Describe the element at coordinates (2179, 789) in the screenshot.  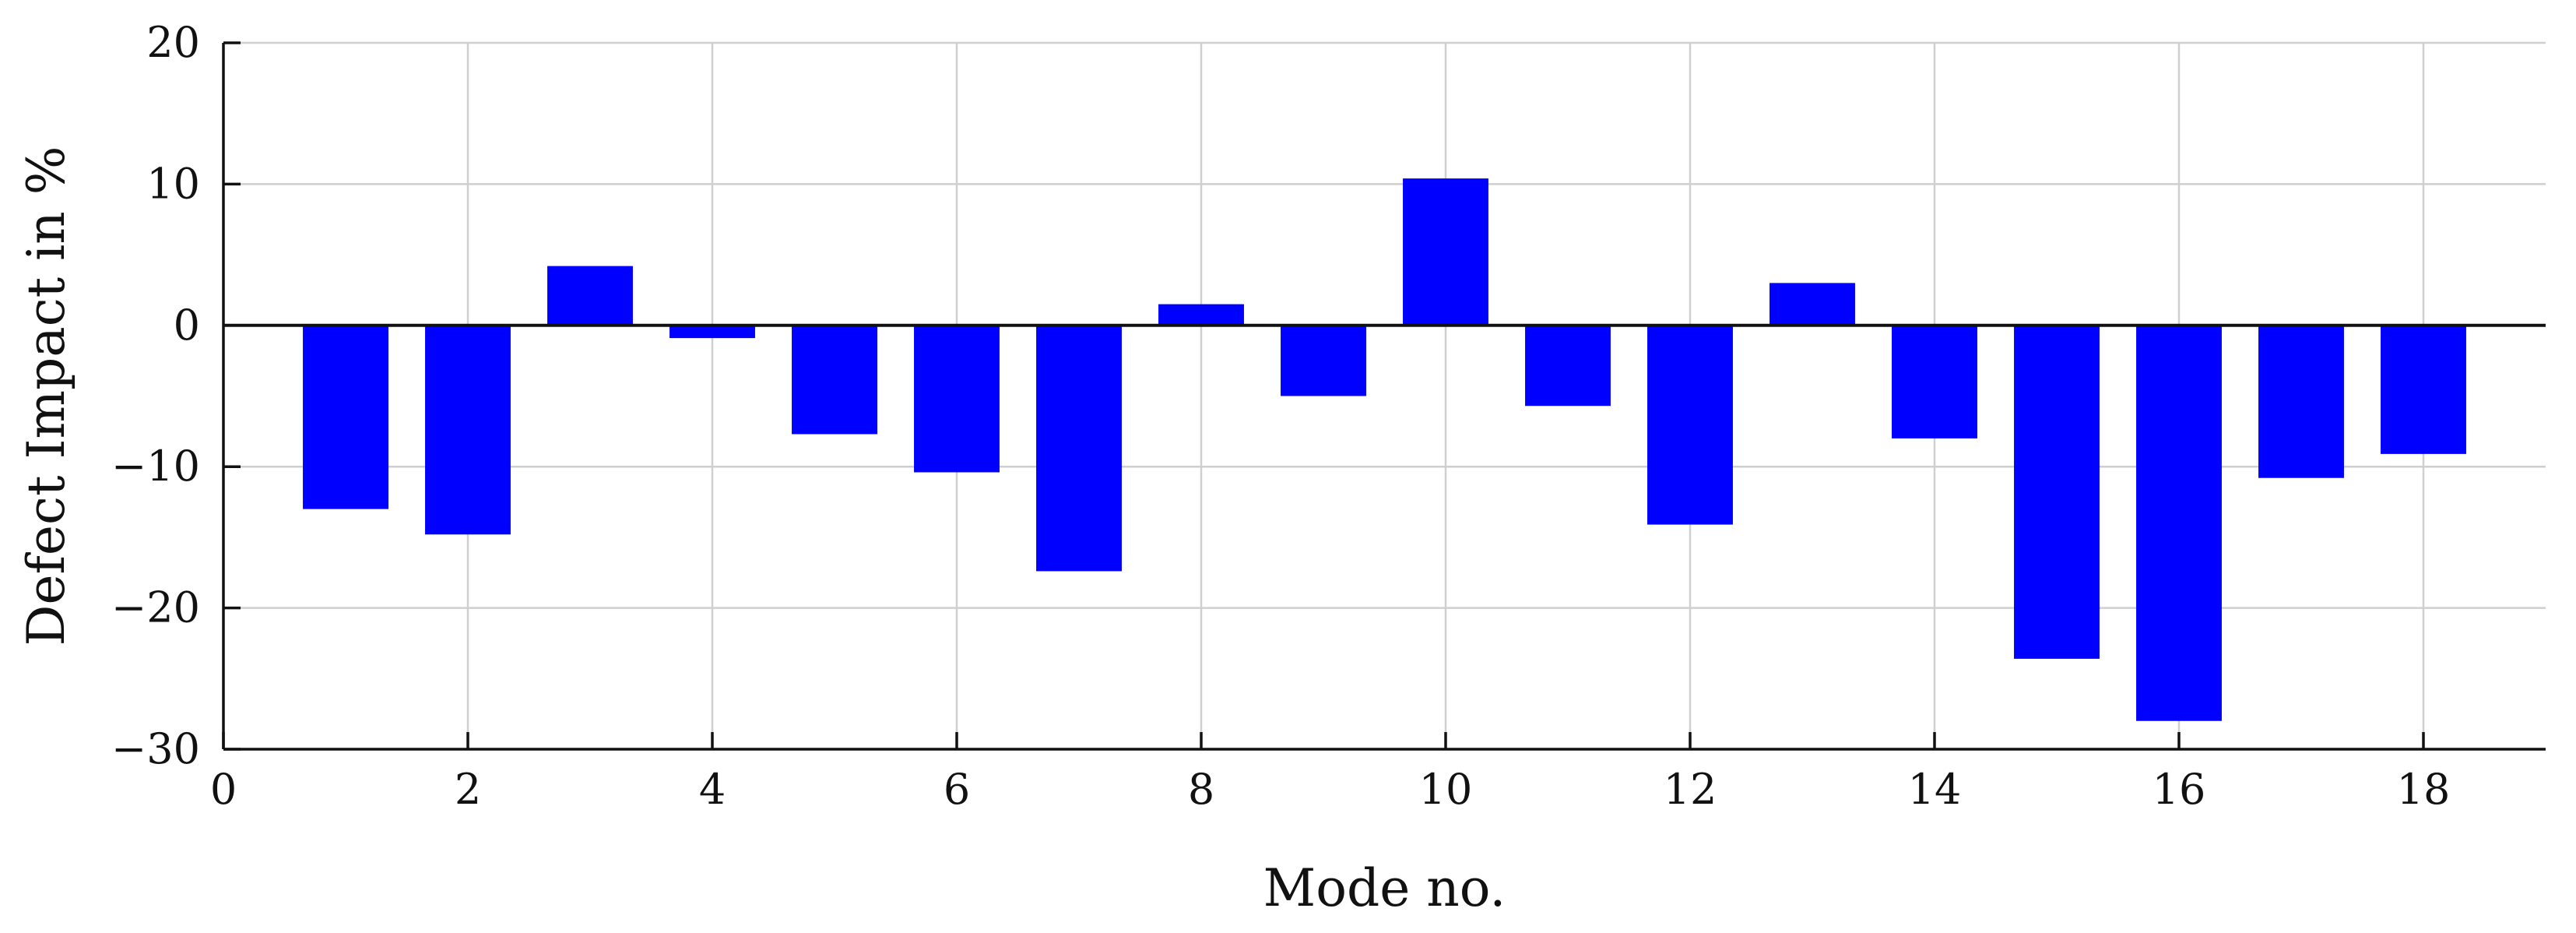
I see `x-tick-label: 16` at that location.